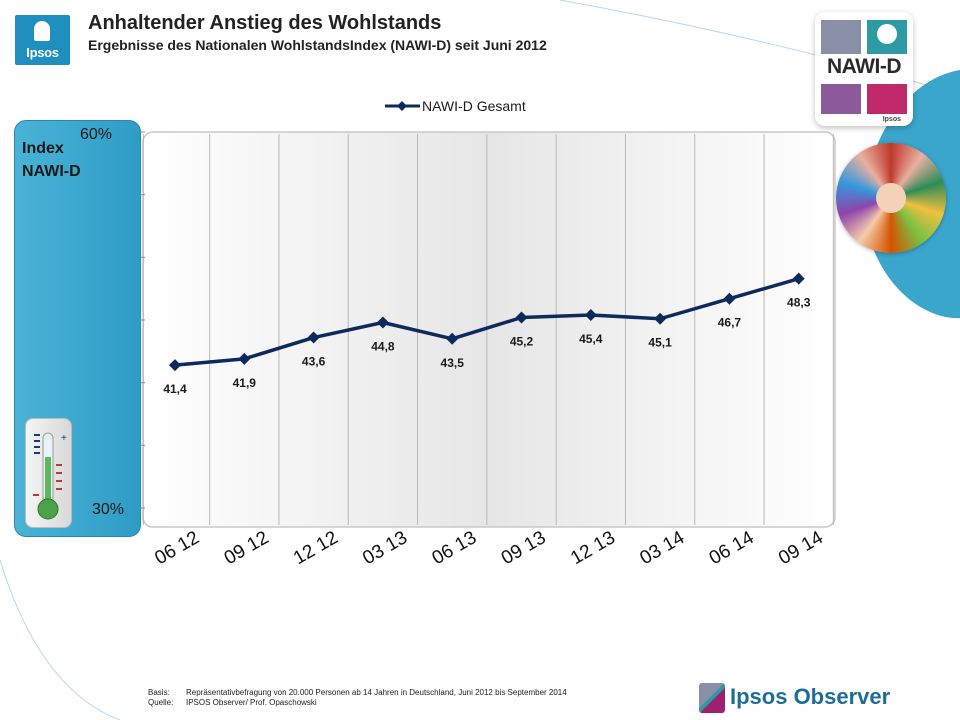  I want to click on x-tick-label: 06 12, so click(177, 548).